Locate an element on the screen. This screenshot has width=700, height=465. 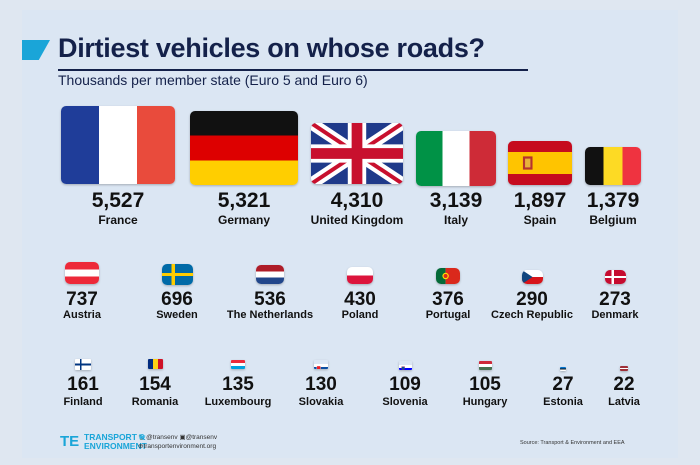
value-label-finland: 161 is located at coordinates (83, 384).